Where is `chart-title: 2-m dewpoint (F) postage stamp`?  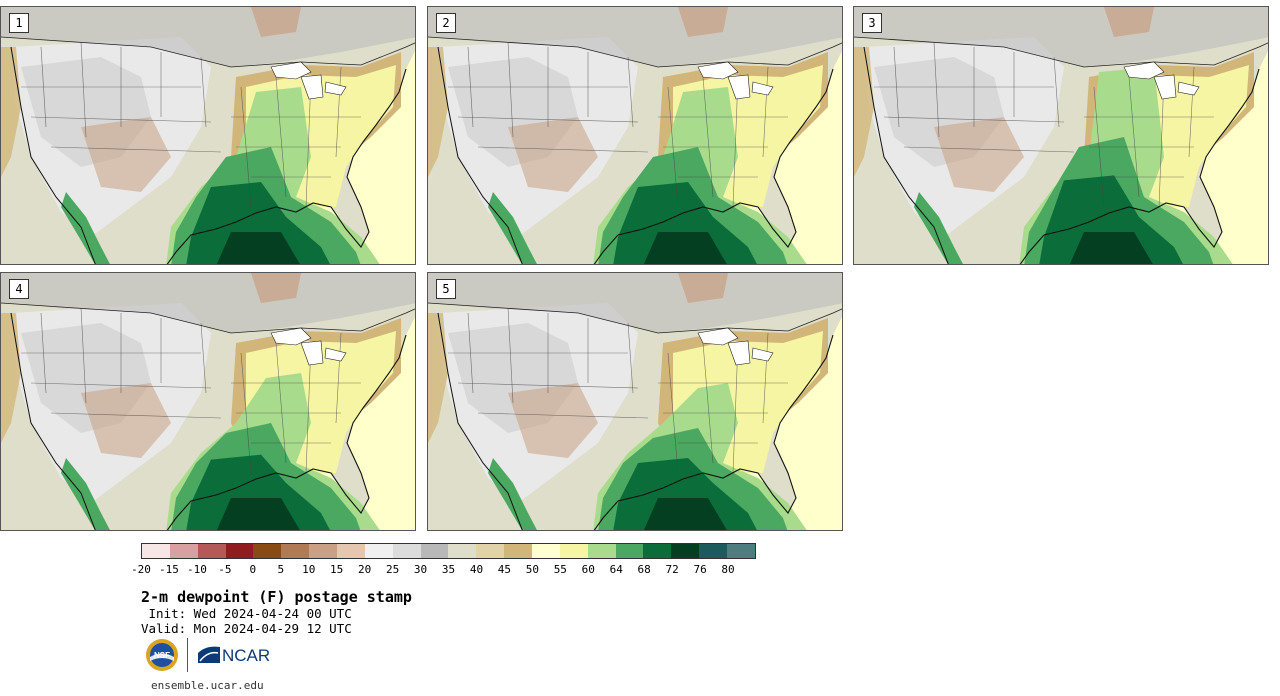 chart-title: 2-m dewpoint (F) postage stamp is located at coordinates (276, 597).